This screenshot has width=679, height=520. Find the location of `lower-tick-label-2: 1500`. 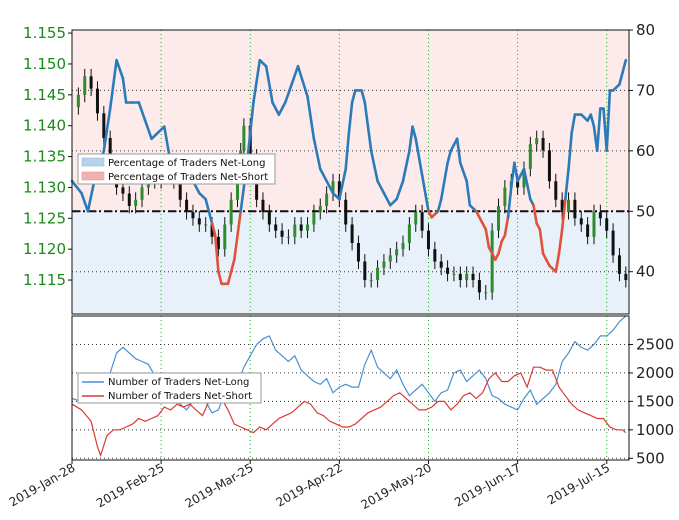

lower-tick-label-2: 1500 is located at coordinates (655, 401).